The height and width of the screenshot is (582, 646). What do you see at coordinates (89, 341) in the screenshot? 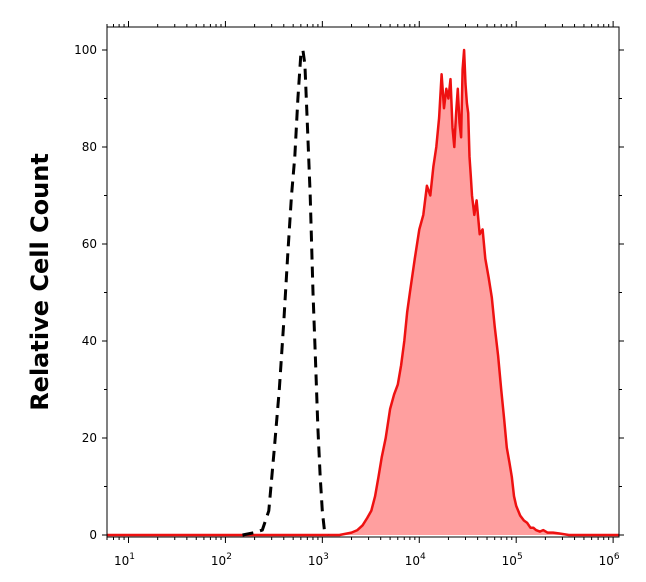
I see `y-tick-label: 40` at bounding box center [89, 341].